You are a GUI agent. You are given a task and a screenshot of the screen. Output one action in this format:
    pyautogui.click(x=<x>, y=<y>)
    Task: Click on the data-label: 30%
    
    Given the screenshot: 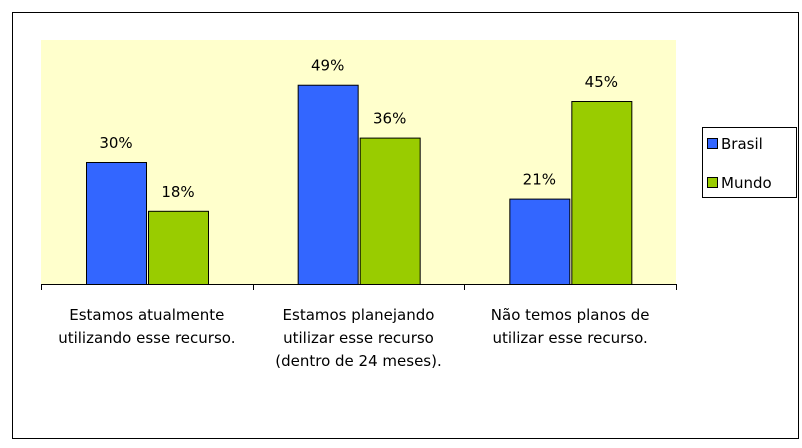 What is the action you would take?
    pyautogui.click(x=115, y=143)
    